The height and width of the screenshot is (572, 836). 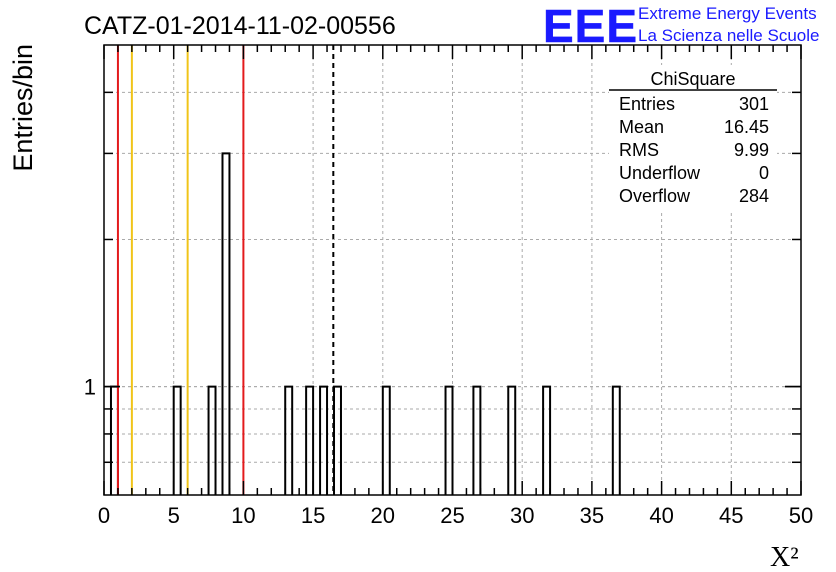 I want to click on logo-line-1: Extreme Energy Events, so click(x=727, y=13).